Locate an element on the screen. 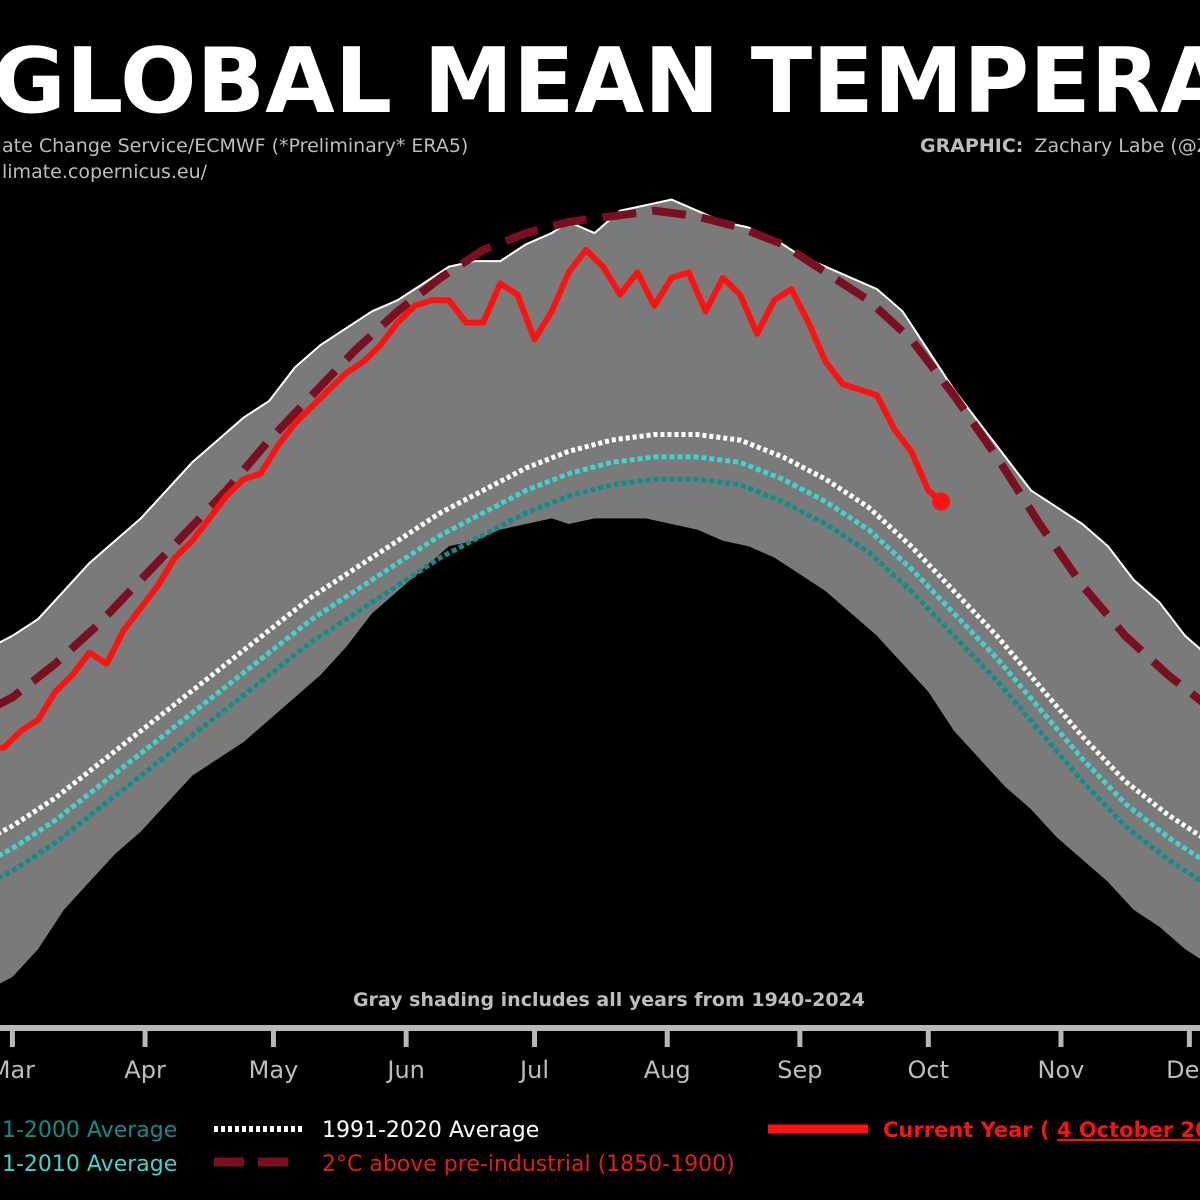 This screenshot has width=1200, height=1200. legend-current-date: 4 October 2025 is located at coordinates (1128, 1130).